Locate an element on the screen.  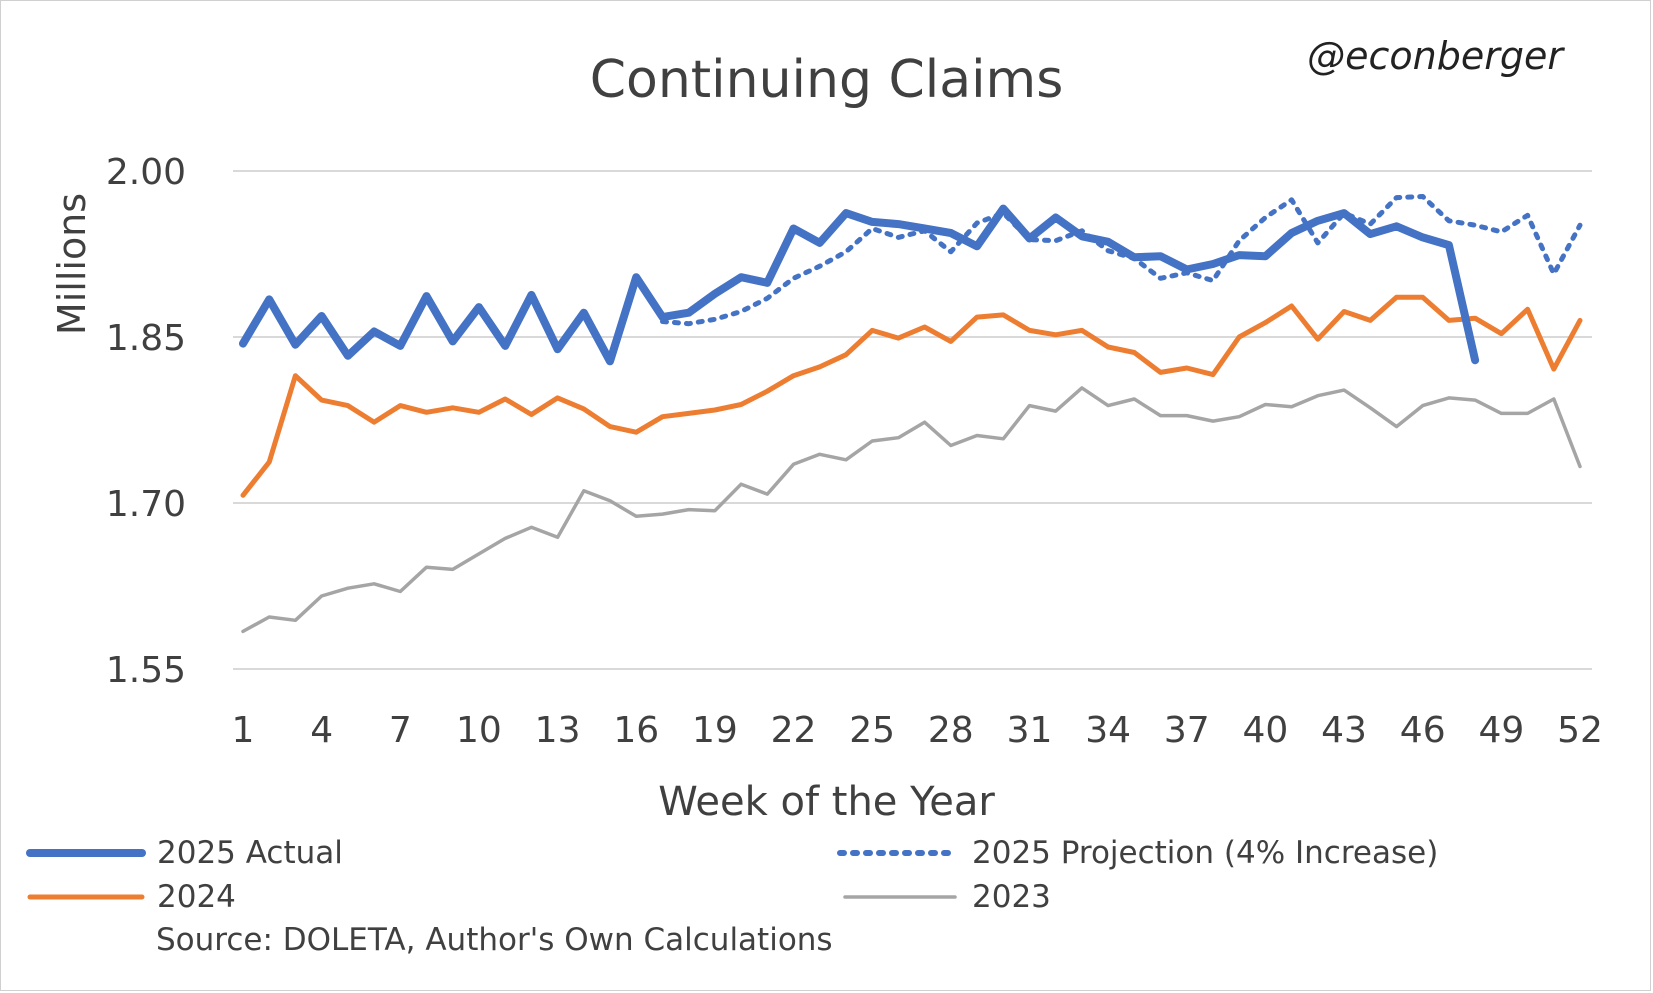
x-tick-label: 13 is located at coordinates (558, 730).